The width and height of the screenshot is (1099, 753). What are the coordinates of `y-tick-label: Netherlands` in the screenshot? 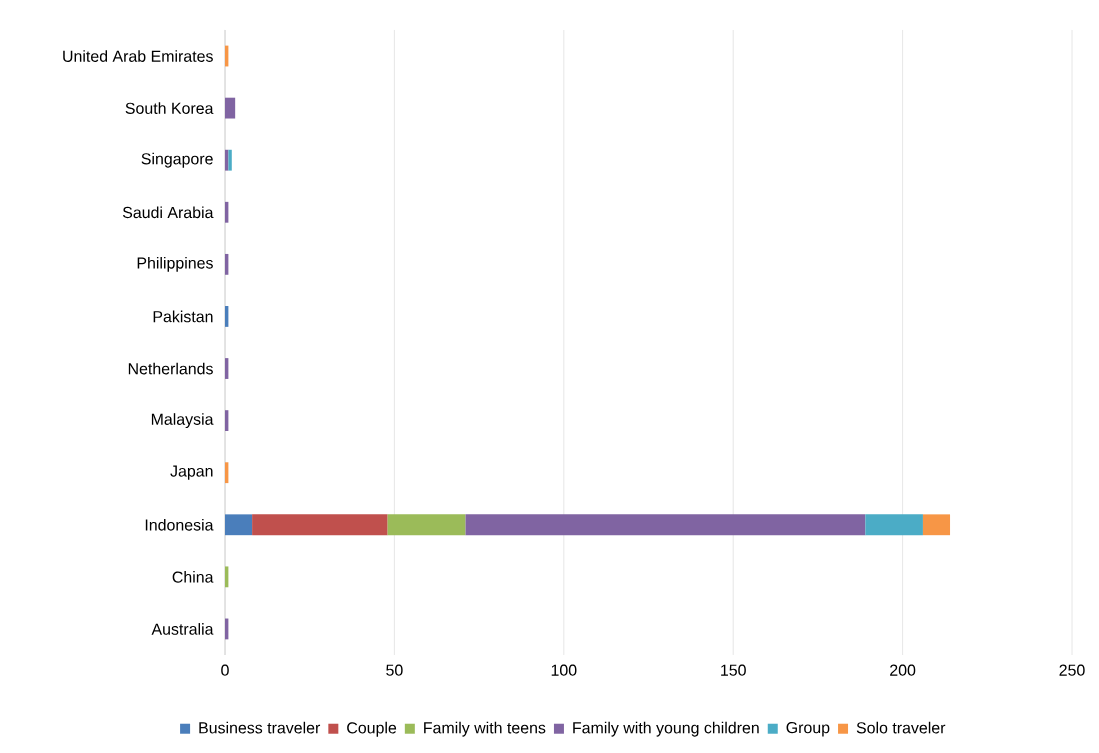 It's located at (170, 368).